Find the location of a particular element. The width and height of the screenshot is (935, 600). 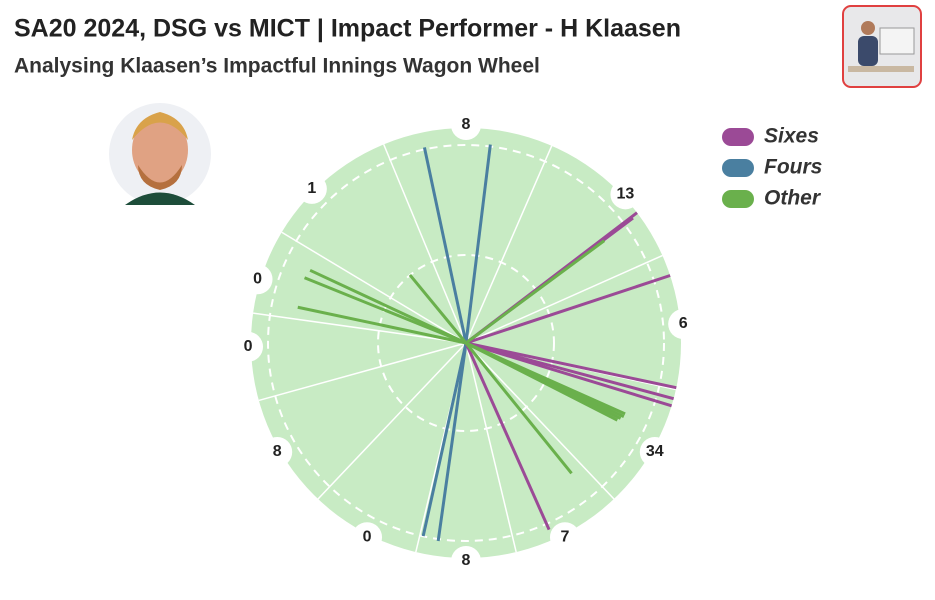

sector-runs: 1 is located at coordinates (311, 188).